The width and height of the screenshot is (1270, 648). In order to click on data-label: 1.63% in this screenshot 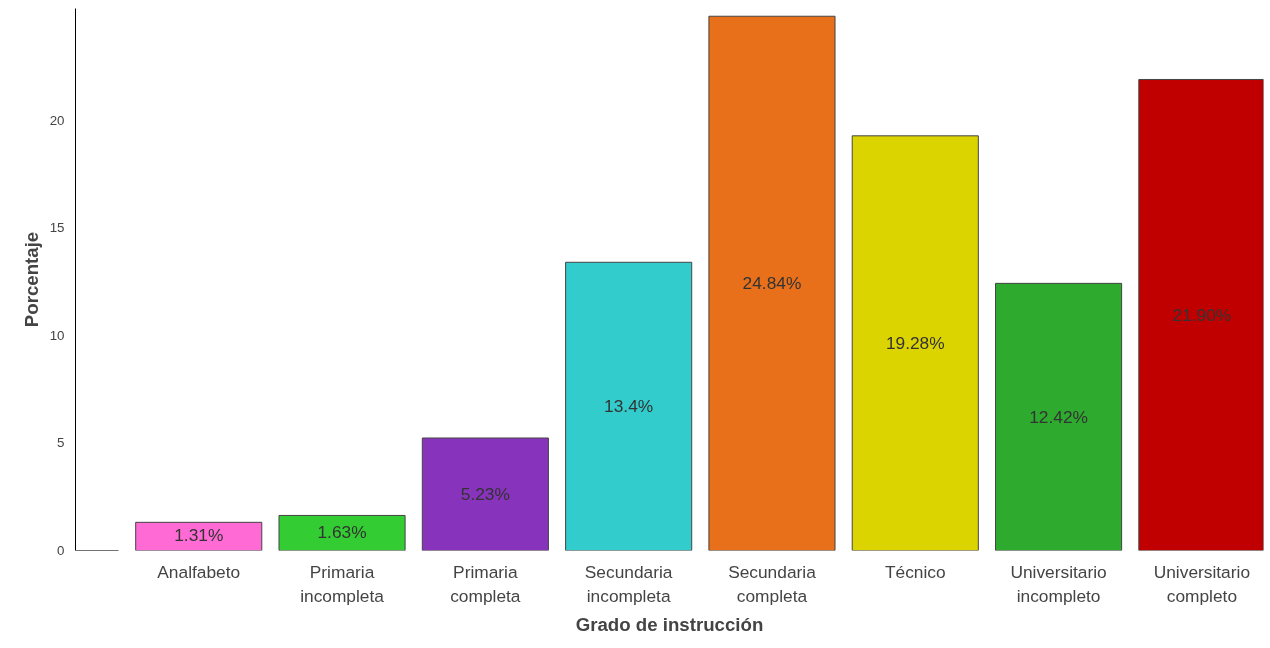, I will do `click(342, 531)`.